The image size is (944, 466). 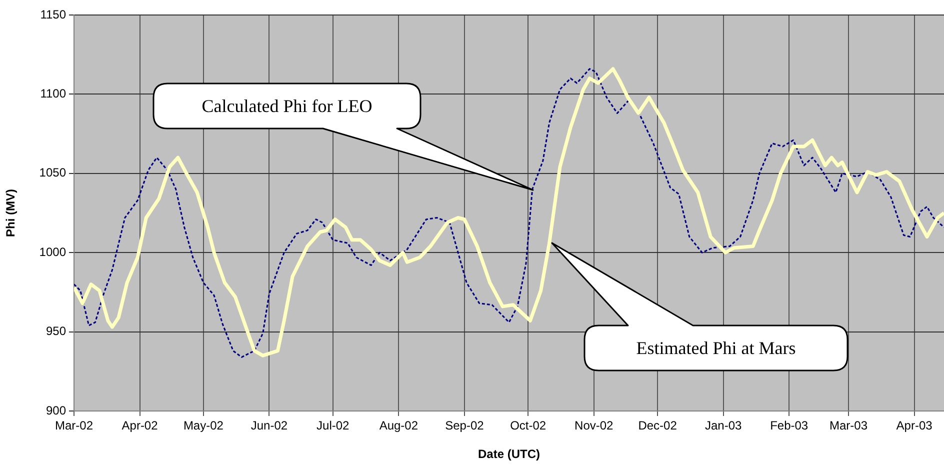 I want to click on y-axis-title: Phi (MV), so click(x=11, y=213).